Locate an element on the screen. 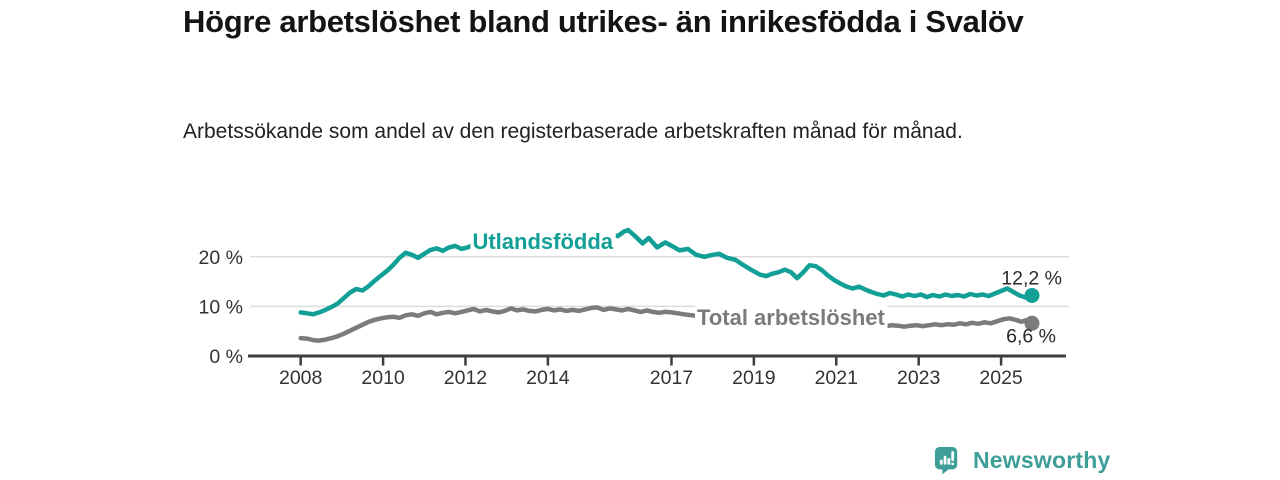 The height and width of the screenshot is (480, 1280). series-label: Utlandsfödda is located at coordinates (542, 241).